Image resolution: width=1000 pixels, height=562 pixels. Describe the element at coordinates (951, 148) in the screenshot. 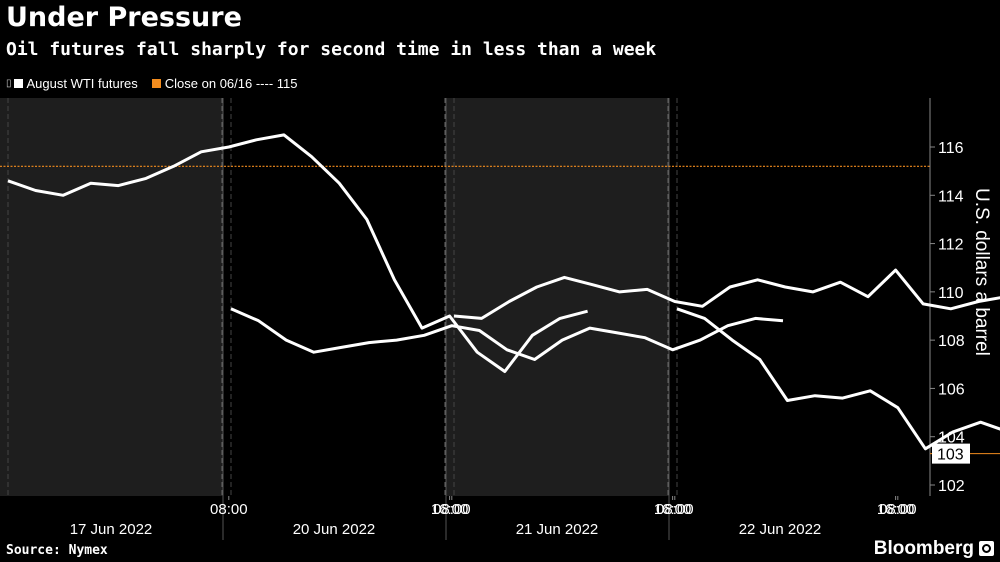

I see `y-tick-label-116: 116` at that location.